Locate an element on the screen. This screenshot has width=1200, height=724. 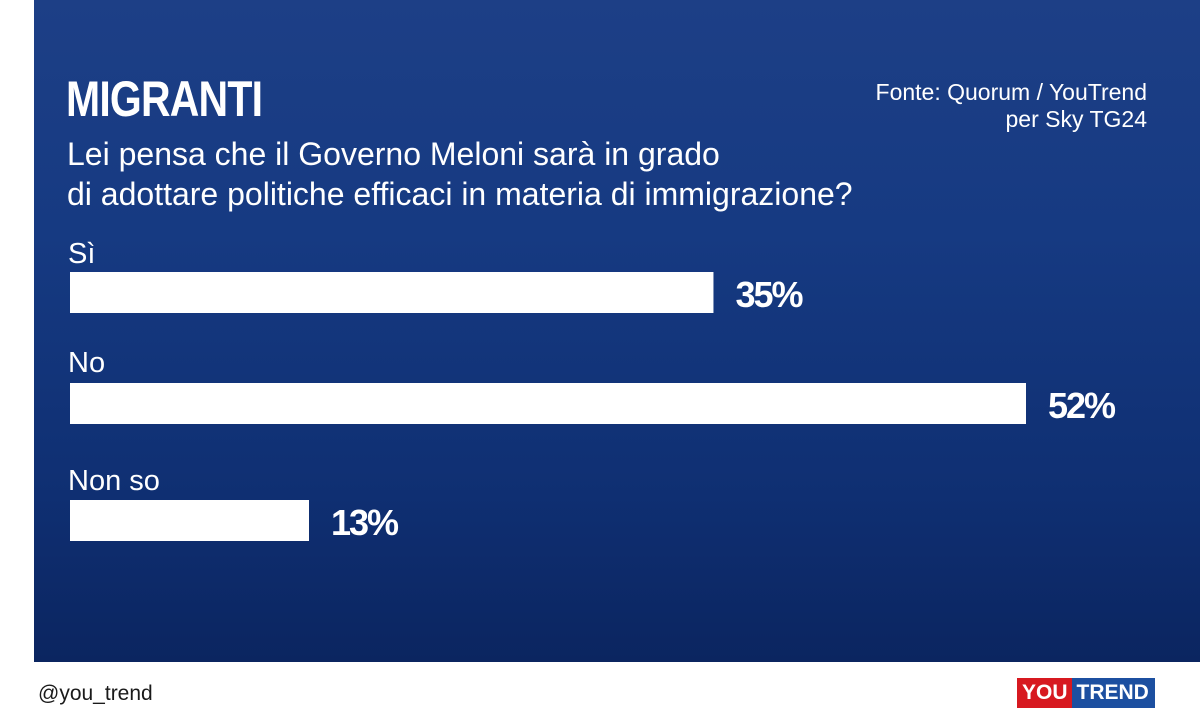
category-label-non-so: Non so is located at coordinates (114, 481).